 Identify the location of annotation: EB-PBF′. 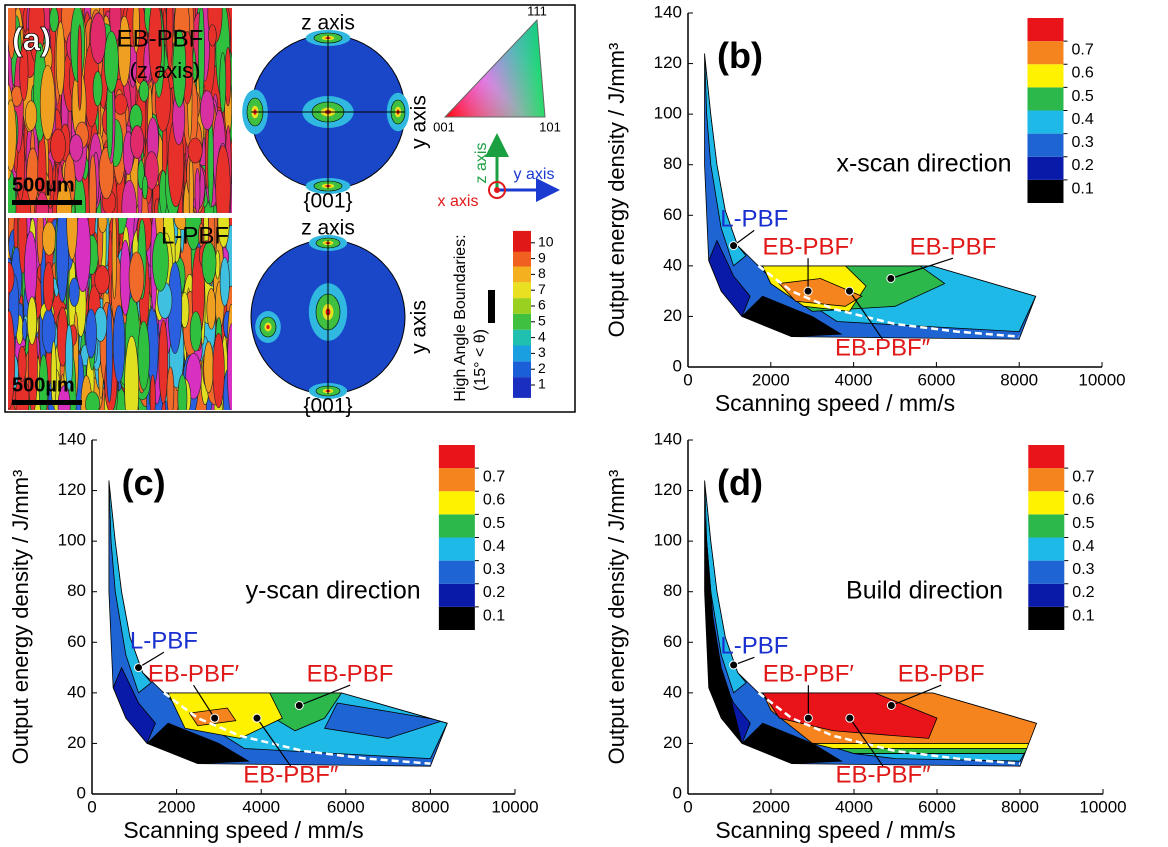
(194, 674).